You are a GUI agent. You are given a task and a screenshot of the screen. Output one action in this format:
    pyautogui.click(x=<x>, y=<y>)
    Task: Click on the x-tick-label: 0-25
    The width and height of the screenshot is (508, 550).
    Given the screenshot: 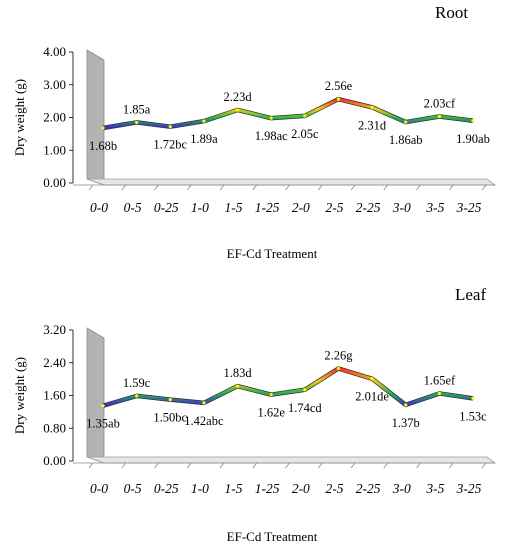 What is the action you would take?
    pyautogui.click(x=166, y=207)
    